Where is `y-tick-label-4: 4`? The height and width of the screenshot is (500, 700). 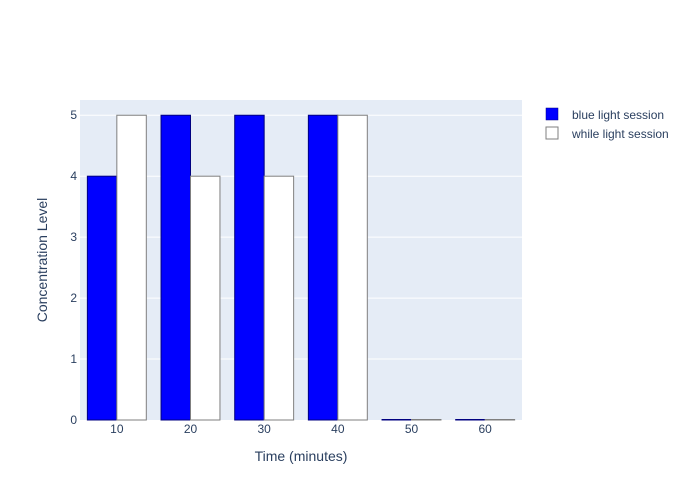
y-tick-label-4: 4 is located at coordinates (73, 176).